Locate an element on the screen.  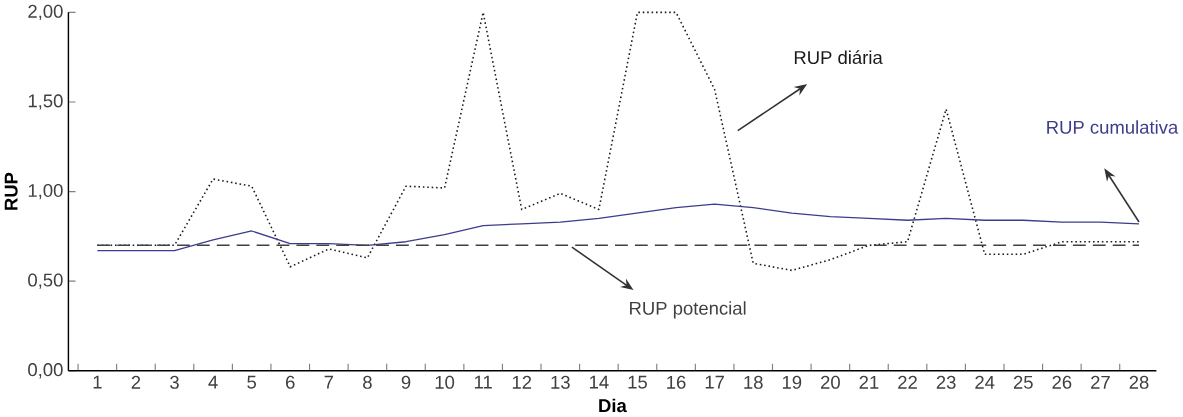
x-tick-label: 26 is located at coordinates (1062, 382).